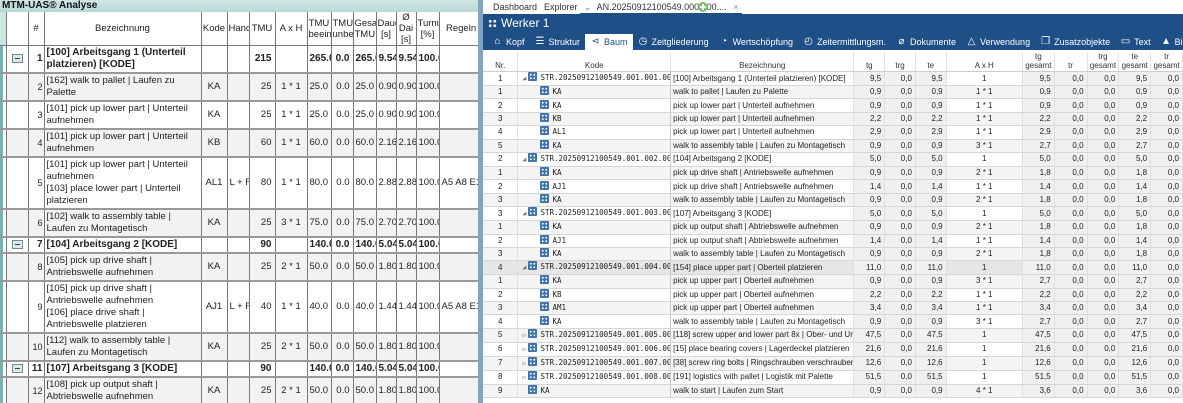 This screenshot has width=1183, height=403. I want to click on kode-cell: AL1, so click(594, 132).